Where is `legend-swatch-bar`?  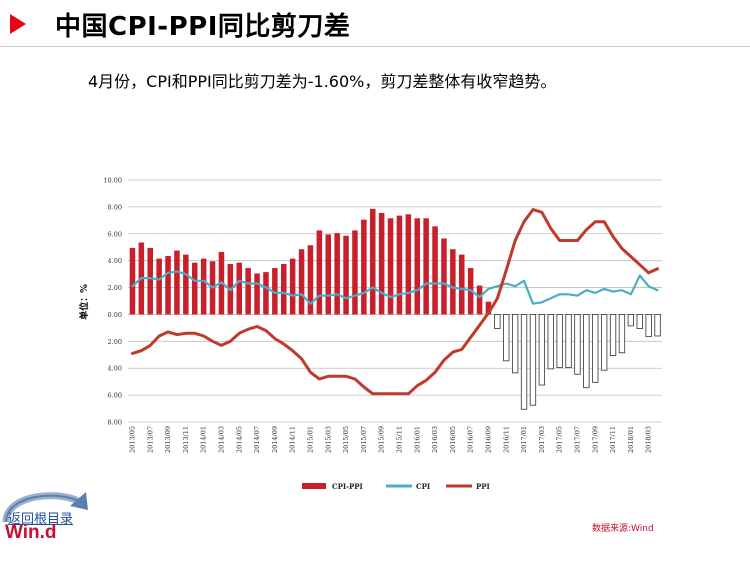 legend-swatch-bar is located at coordinates (314, 486).